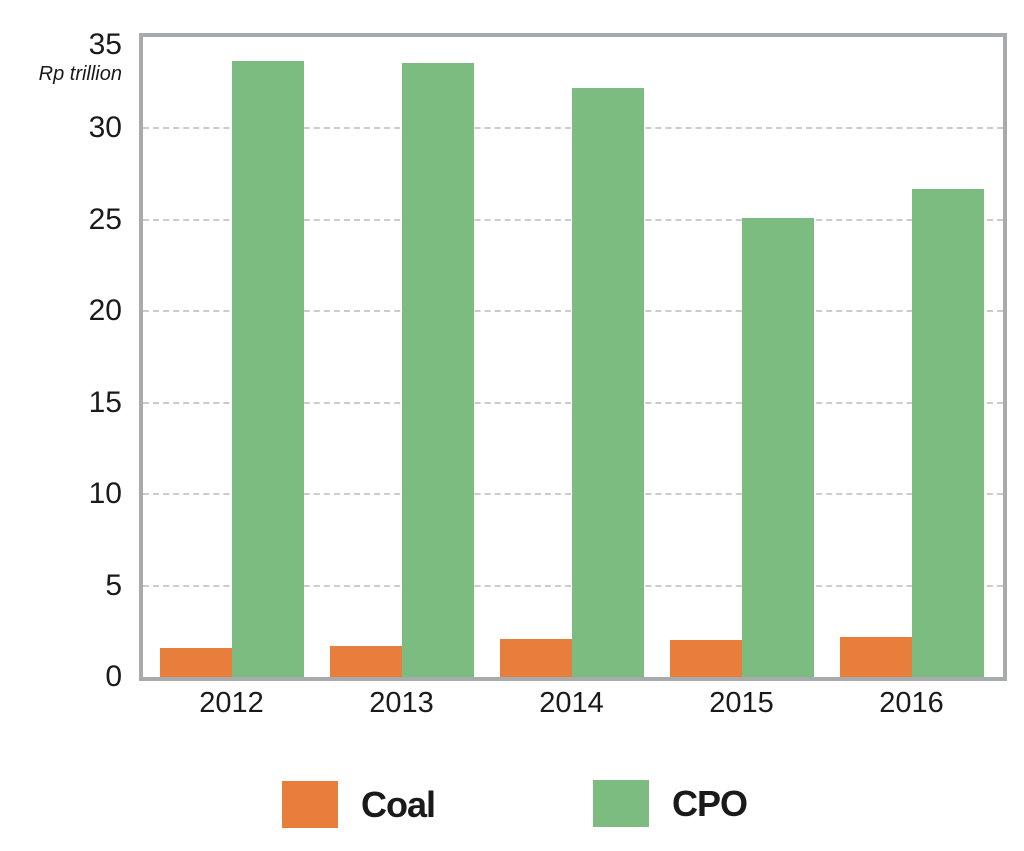 This screenshot has width=1024, height=851. What do you see at coordinates (195, 662) in the screenshot?
I see `bar-coal-2012` at bounding box center [195, 662].